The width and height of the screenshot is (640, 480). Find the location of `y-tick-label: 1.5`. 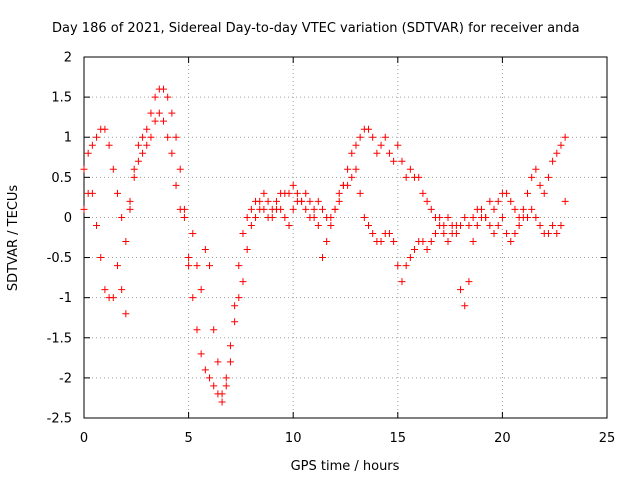

y-tick-label: 1.5 is located at coordinates (61, 98).